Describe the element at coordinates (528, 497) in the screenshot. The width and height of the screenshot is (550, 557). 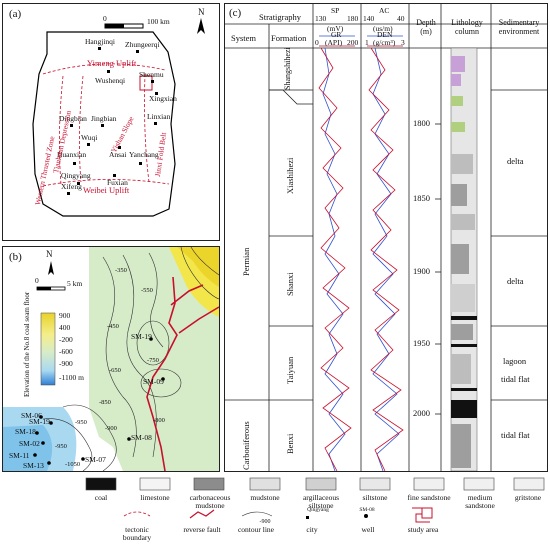
I see `legend-gritstone: gritstone` at that location.